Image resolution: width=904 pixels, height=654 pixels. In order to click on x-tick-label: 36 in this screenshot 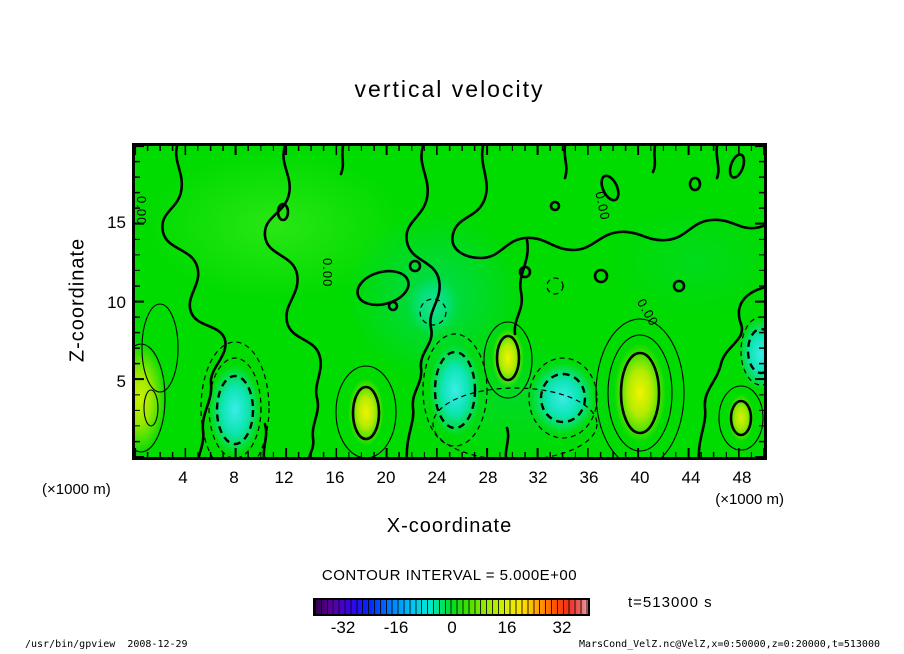, I will do `click(589, 477)`.